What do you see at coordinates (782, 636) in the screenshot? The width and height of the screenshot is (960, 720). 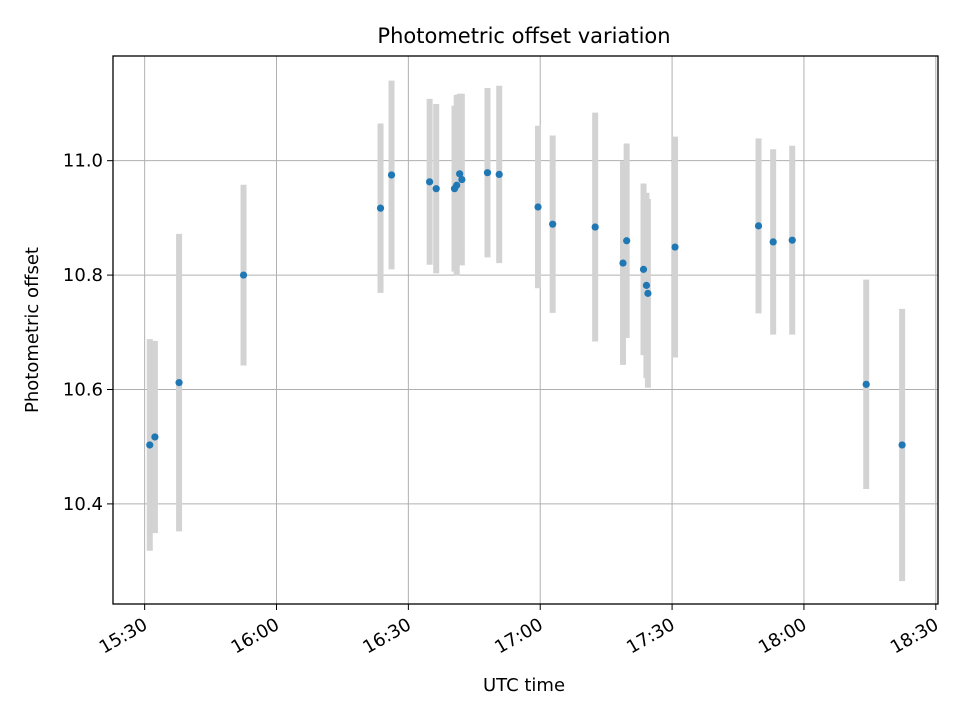 I see `x-tick-label: 18:00` at bounding box center [782, 636].